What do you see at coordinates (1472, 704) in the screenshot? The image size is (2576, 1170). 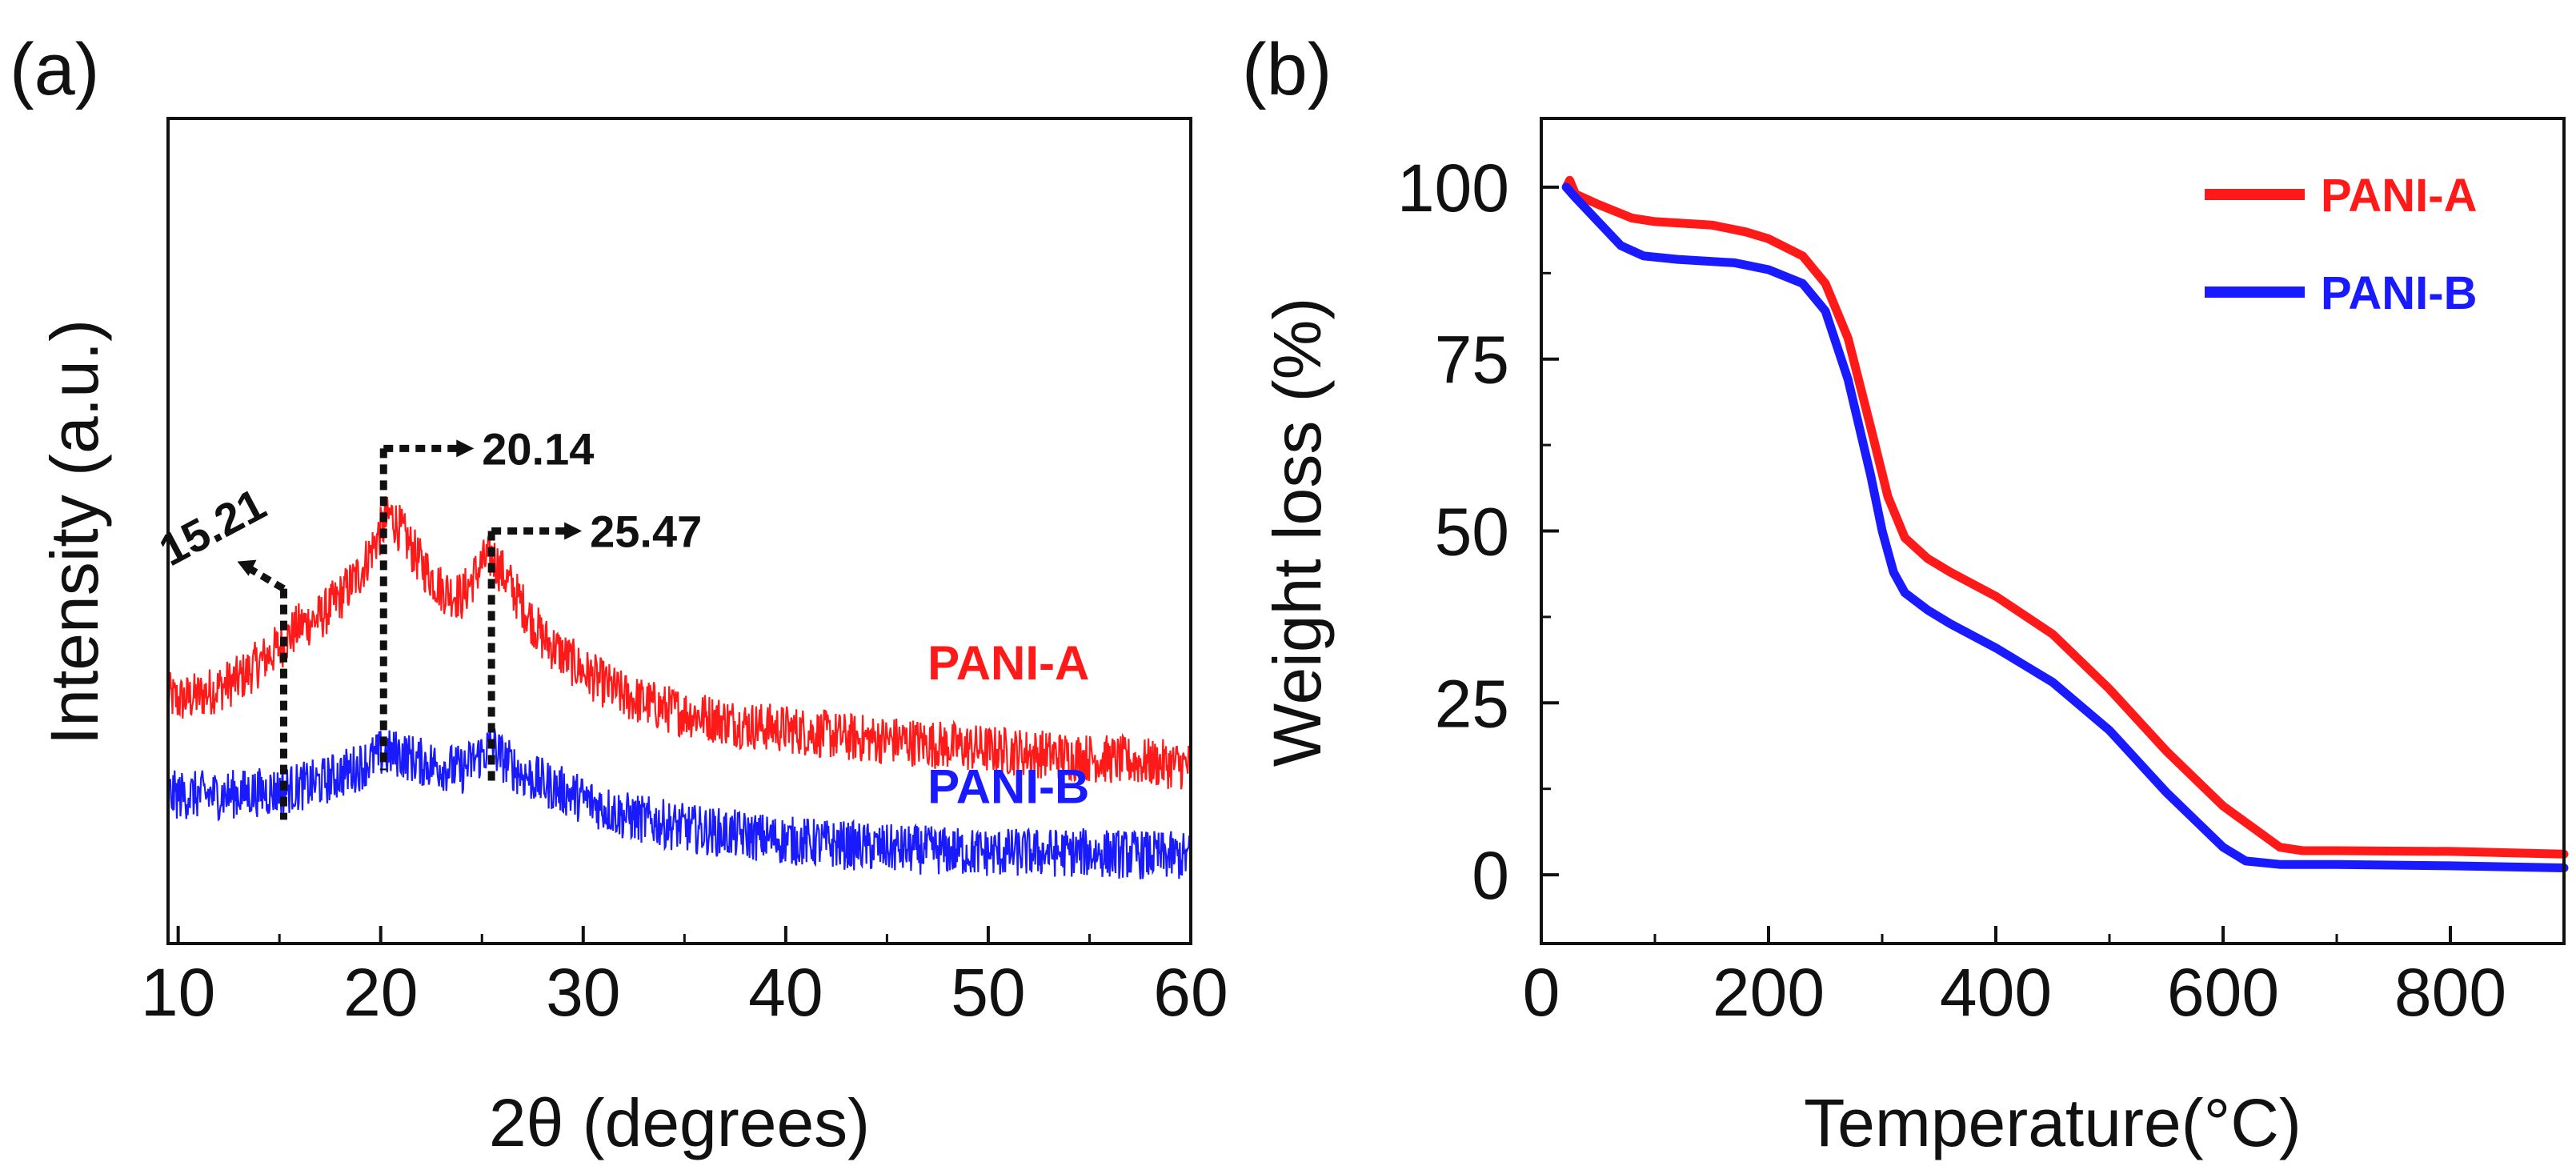 I see `y-tick-label: 25` at bounding box center [1472, 704].